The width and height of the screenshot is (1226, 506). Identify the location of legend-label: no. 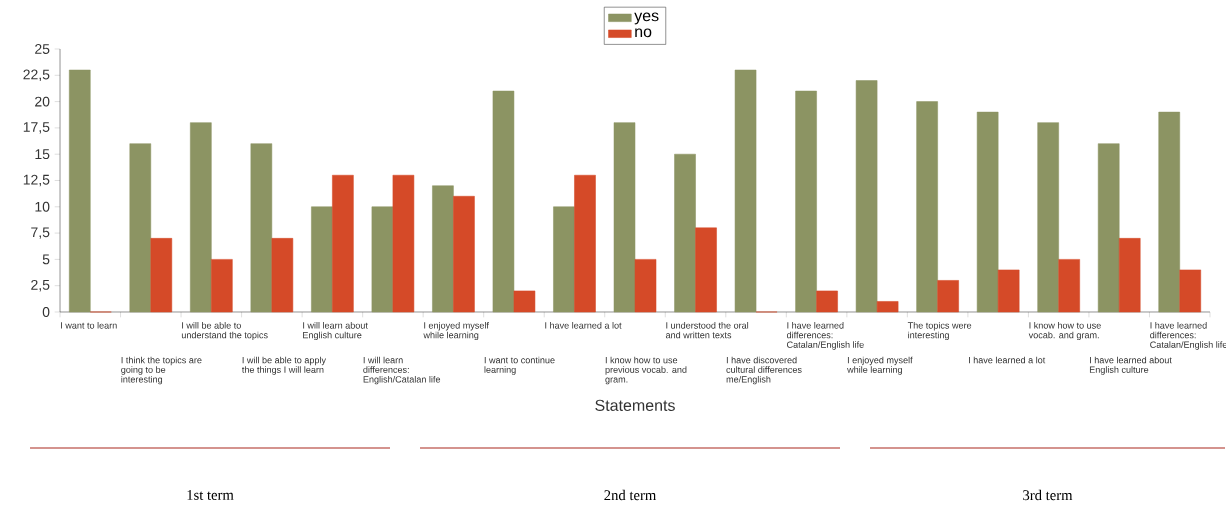
(643, 33).